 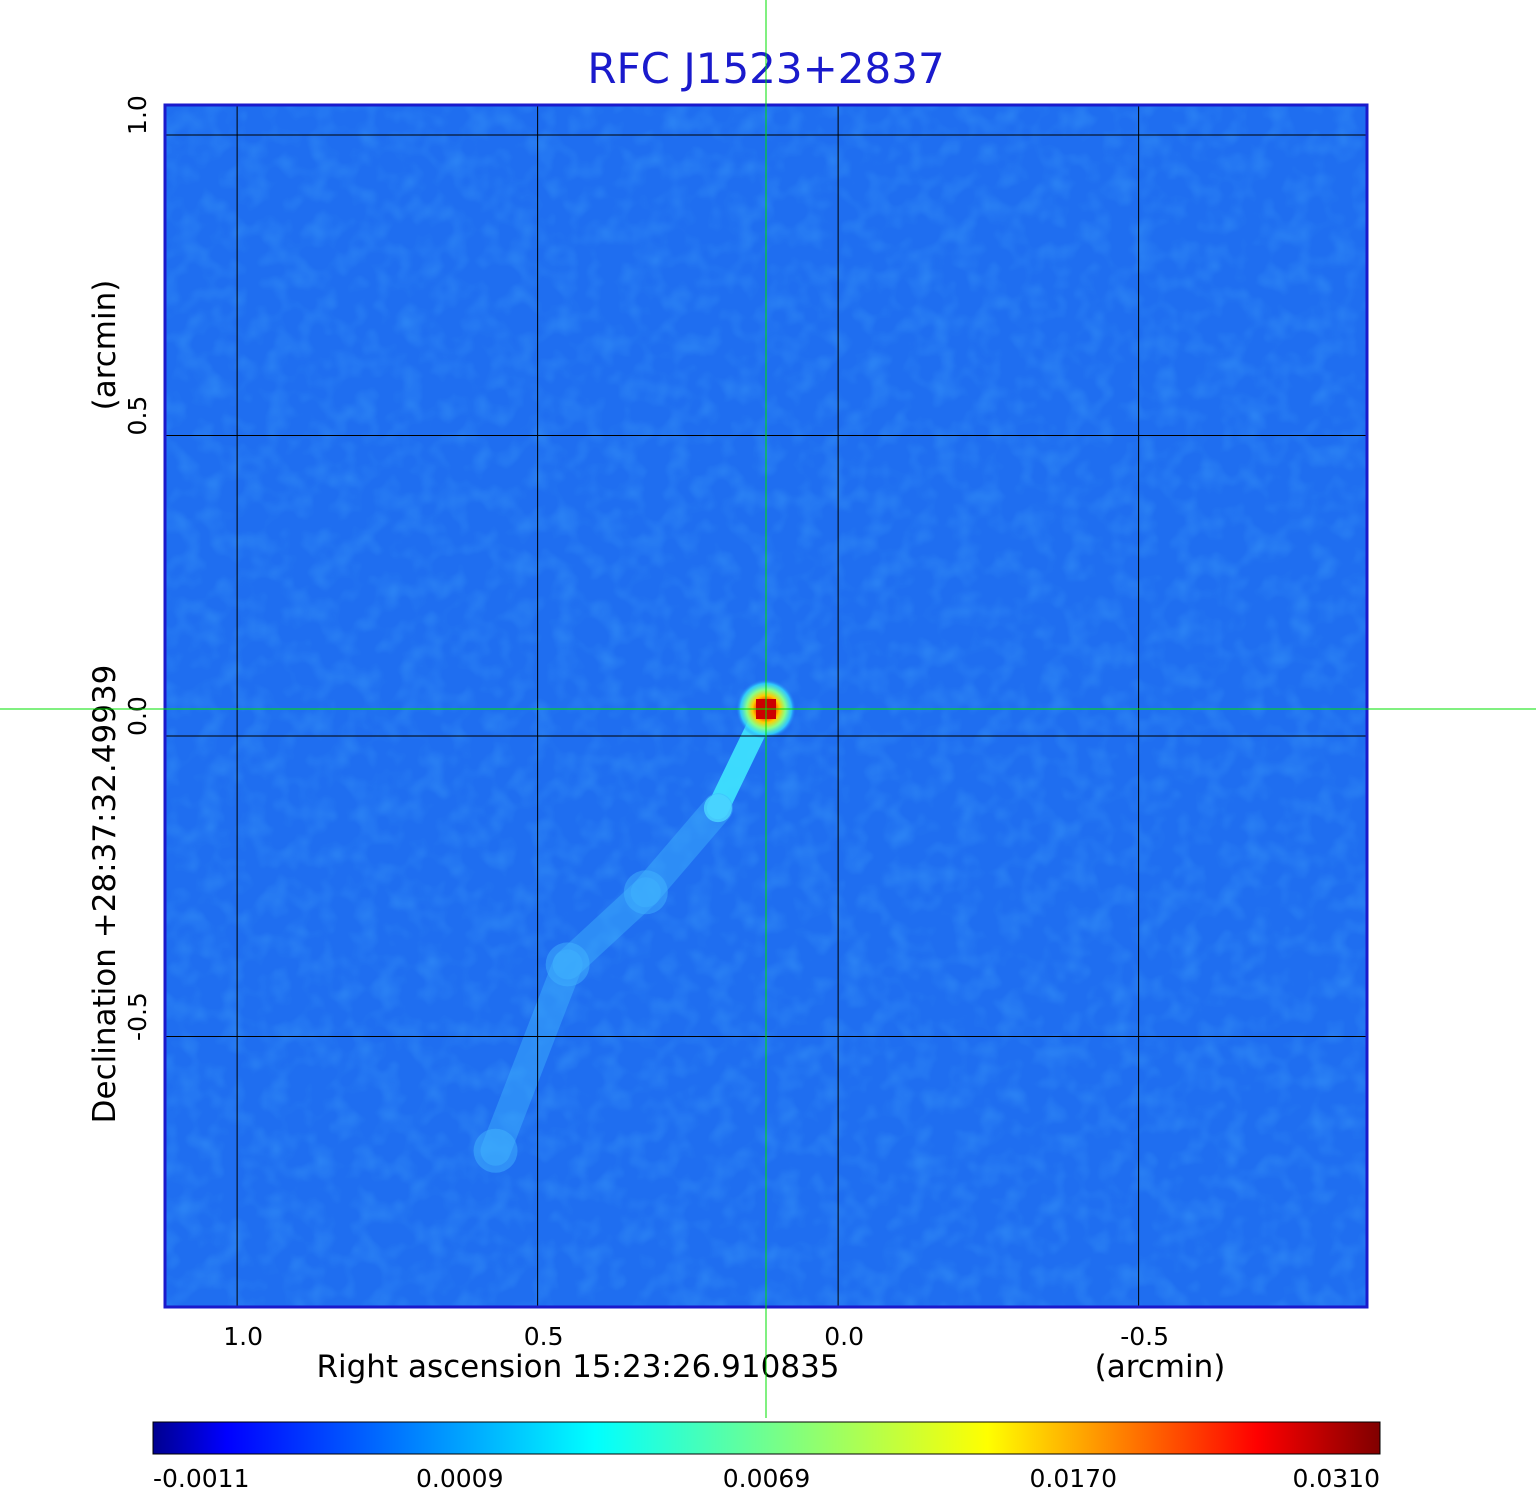 What do you see at coordinates (766, 1438) in the screenshot?
I see `colorbar` at bounding box center [766, 1438].